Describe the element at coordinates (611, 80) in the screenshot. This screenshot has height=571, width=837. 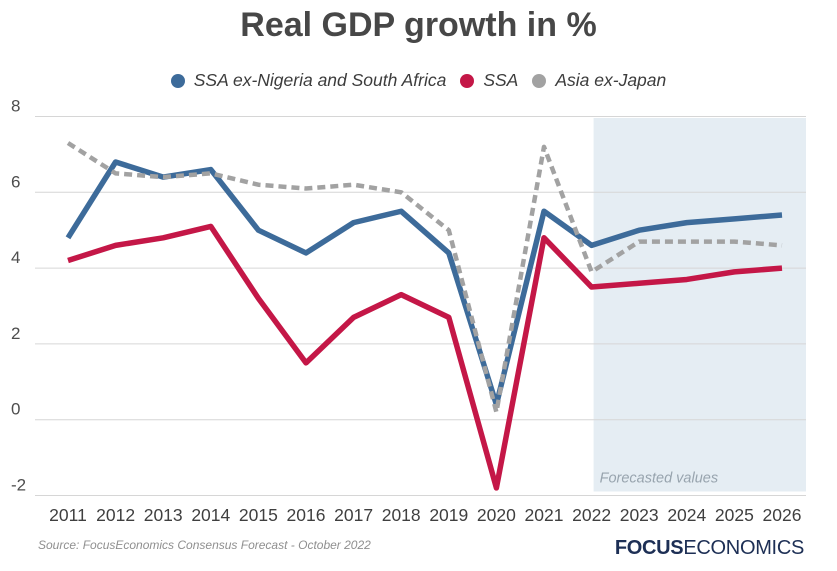
I see `legend-item-label: Asia ex-Japan` at that location.